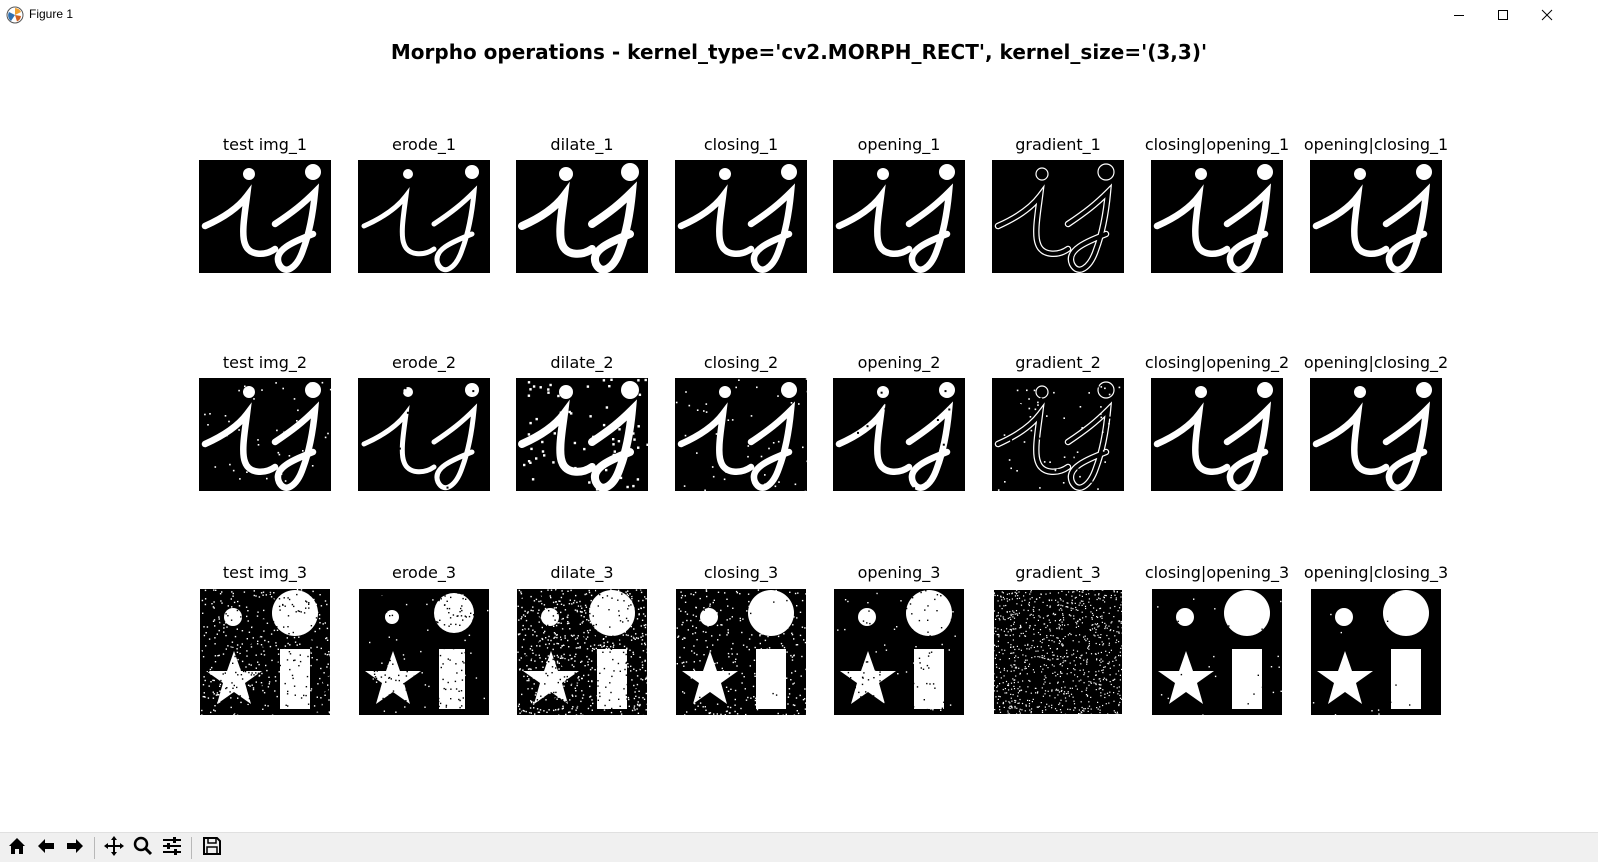  I want to click on subplot-title: opening|closing_3, so click(1376, 572).